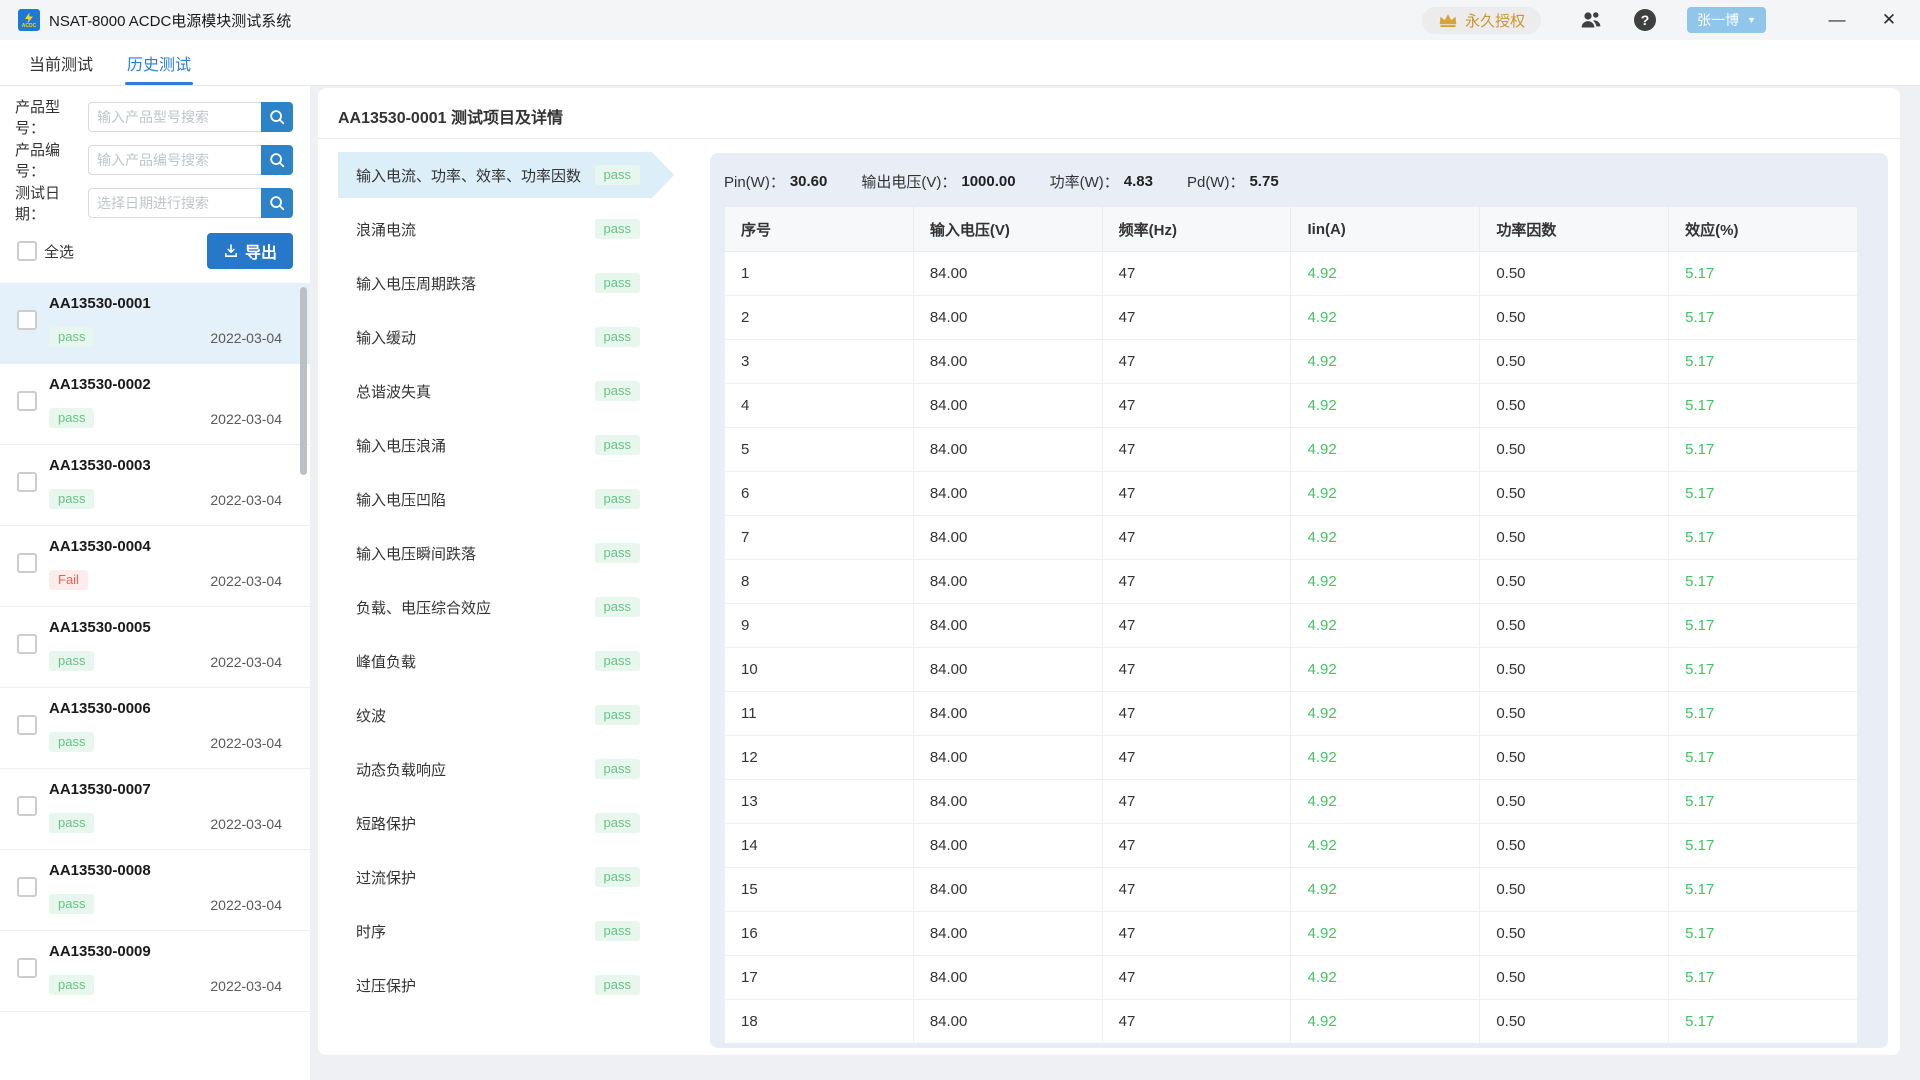 This screenshot has width=1920, height=1080. Describe the element at coordinates (38, 161) in the screenshot. I see `filter-label: 产品编号：` at that location.